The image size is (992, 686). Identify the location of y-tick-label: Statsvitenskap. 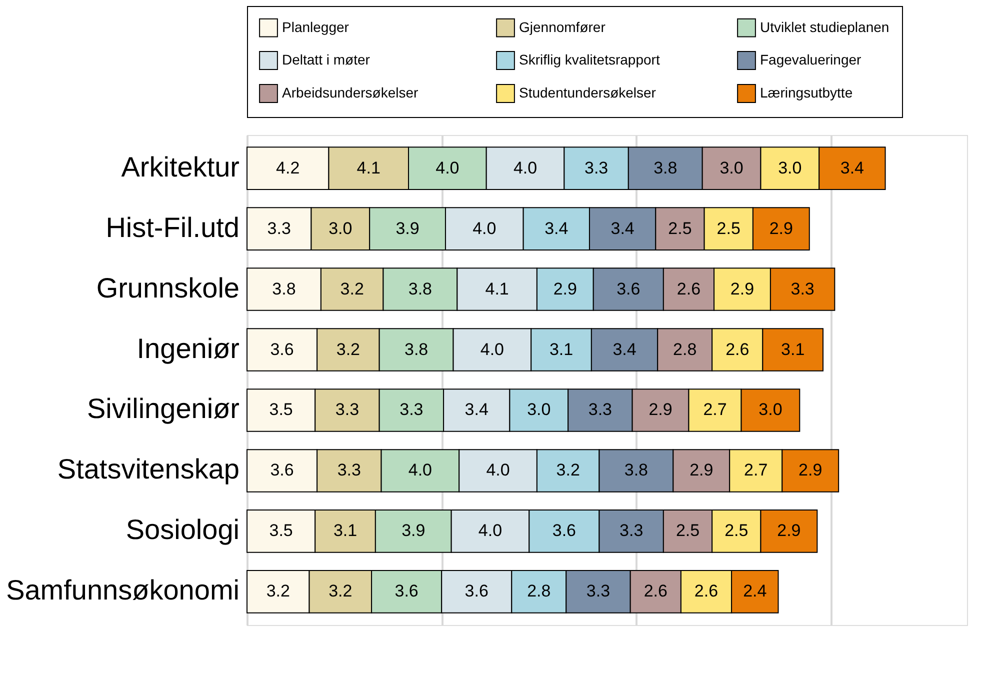
(148, 469).